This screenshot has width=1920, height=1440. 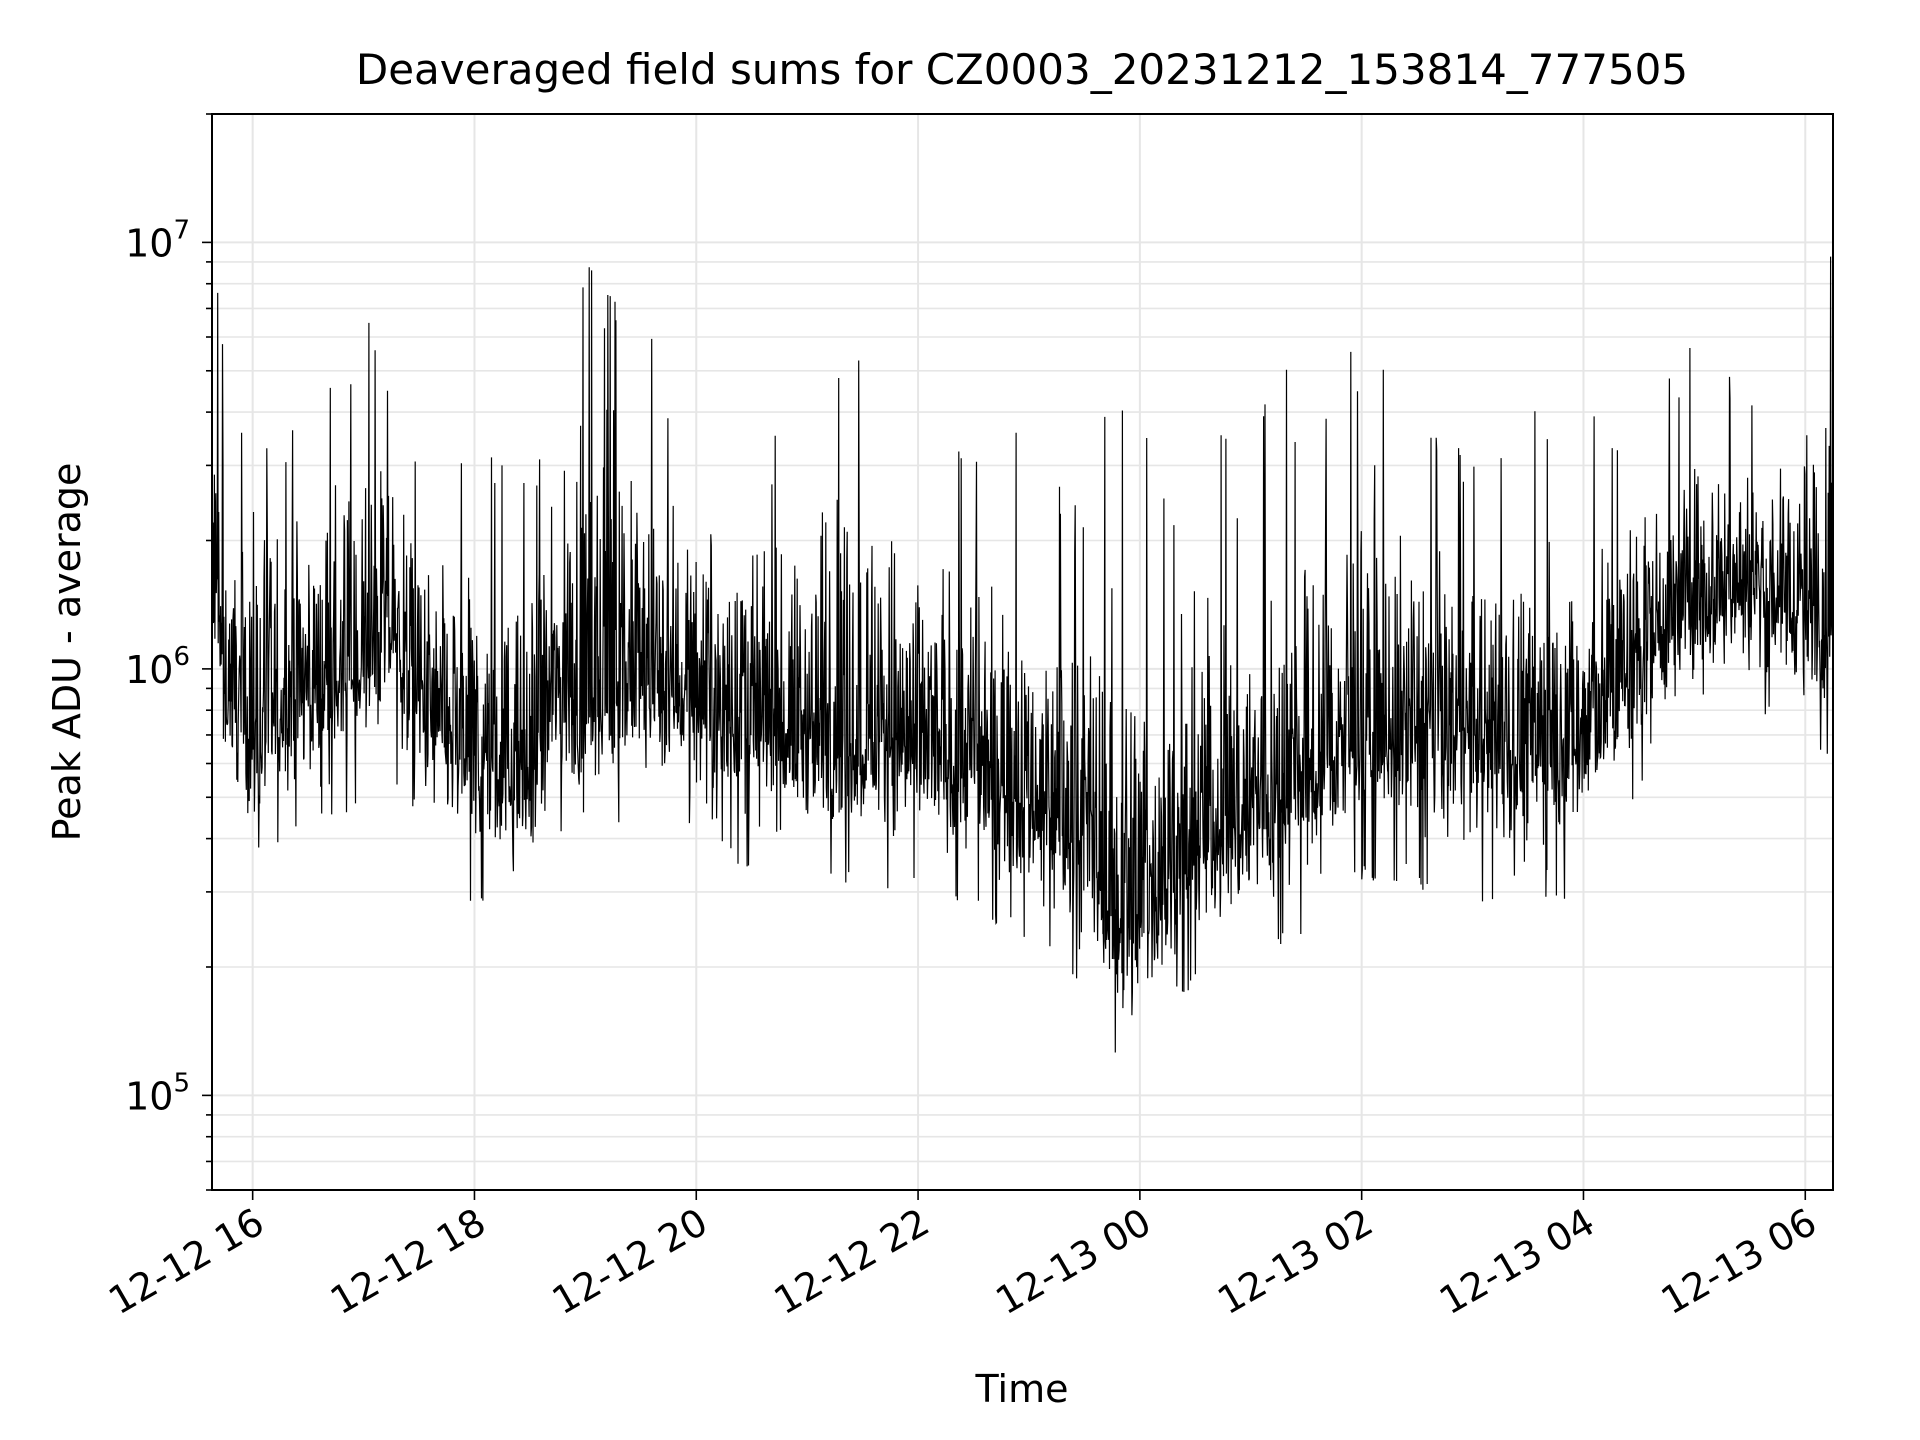 What do you see at coordinates (157, 1093) in the screenshot?
I see `y-tick-label: 10⁵` at bounding box center [157, 1093].